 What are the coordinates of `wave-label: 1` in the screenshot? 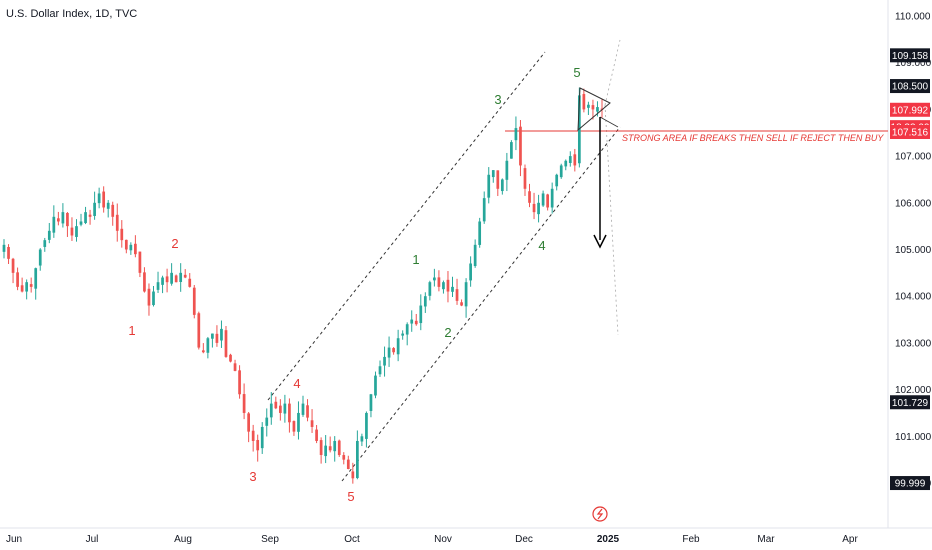 It's located at (131, 330).